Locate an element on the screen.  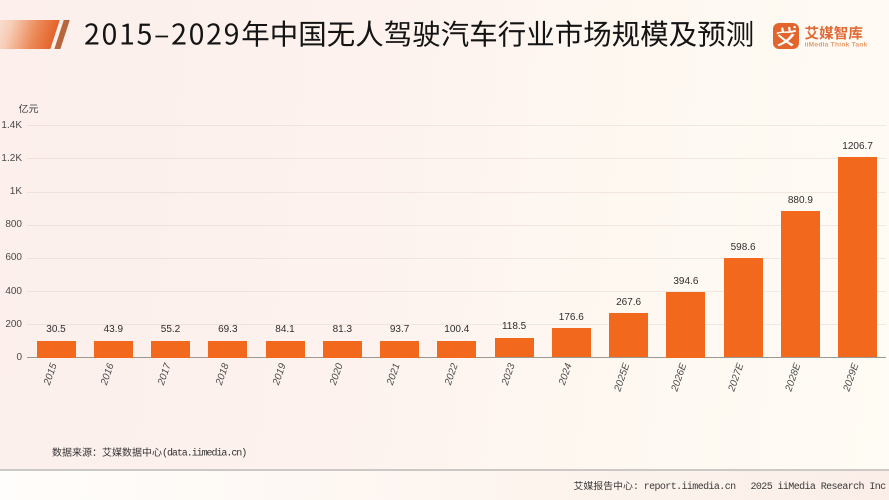
svg-text: (data.iimedia.cn) is located at coordinates (204, 453).